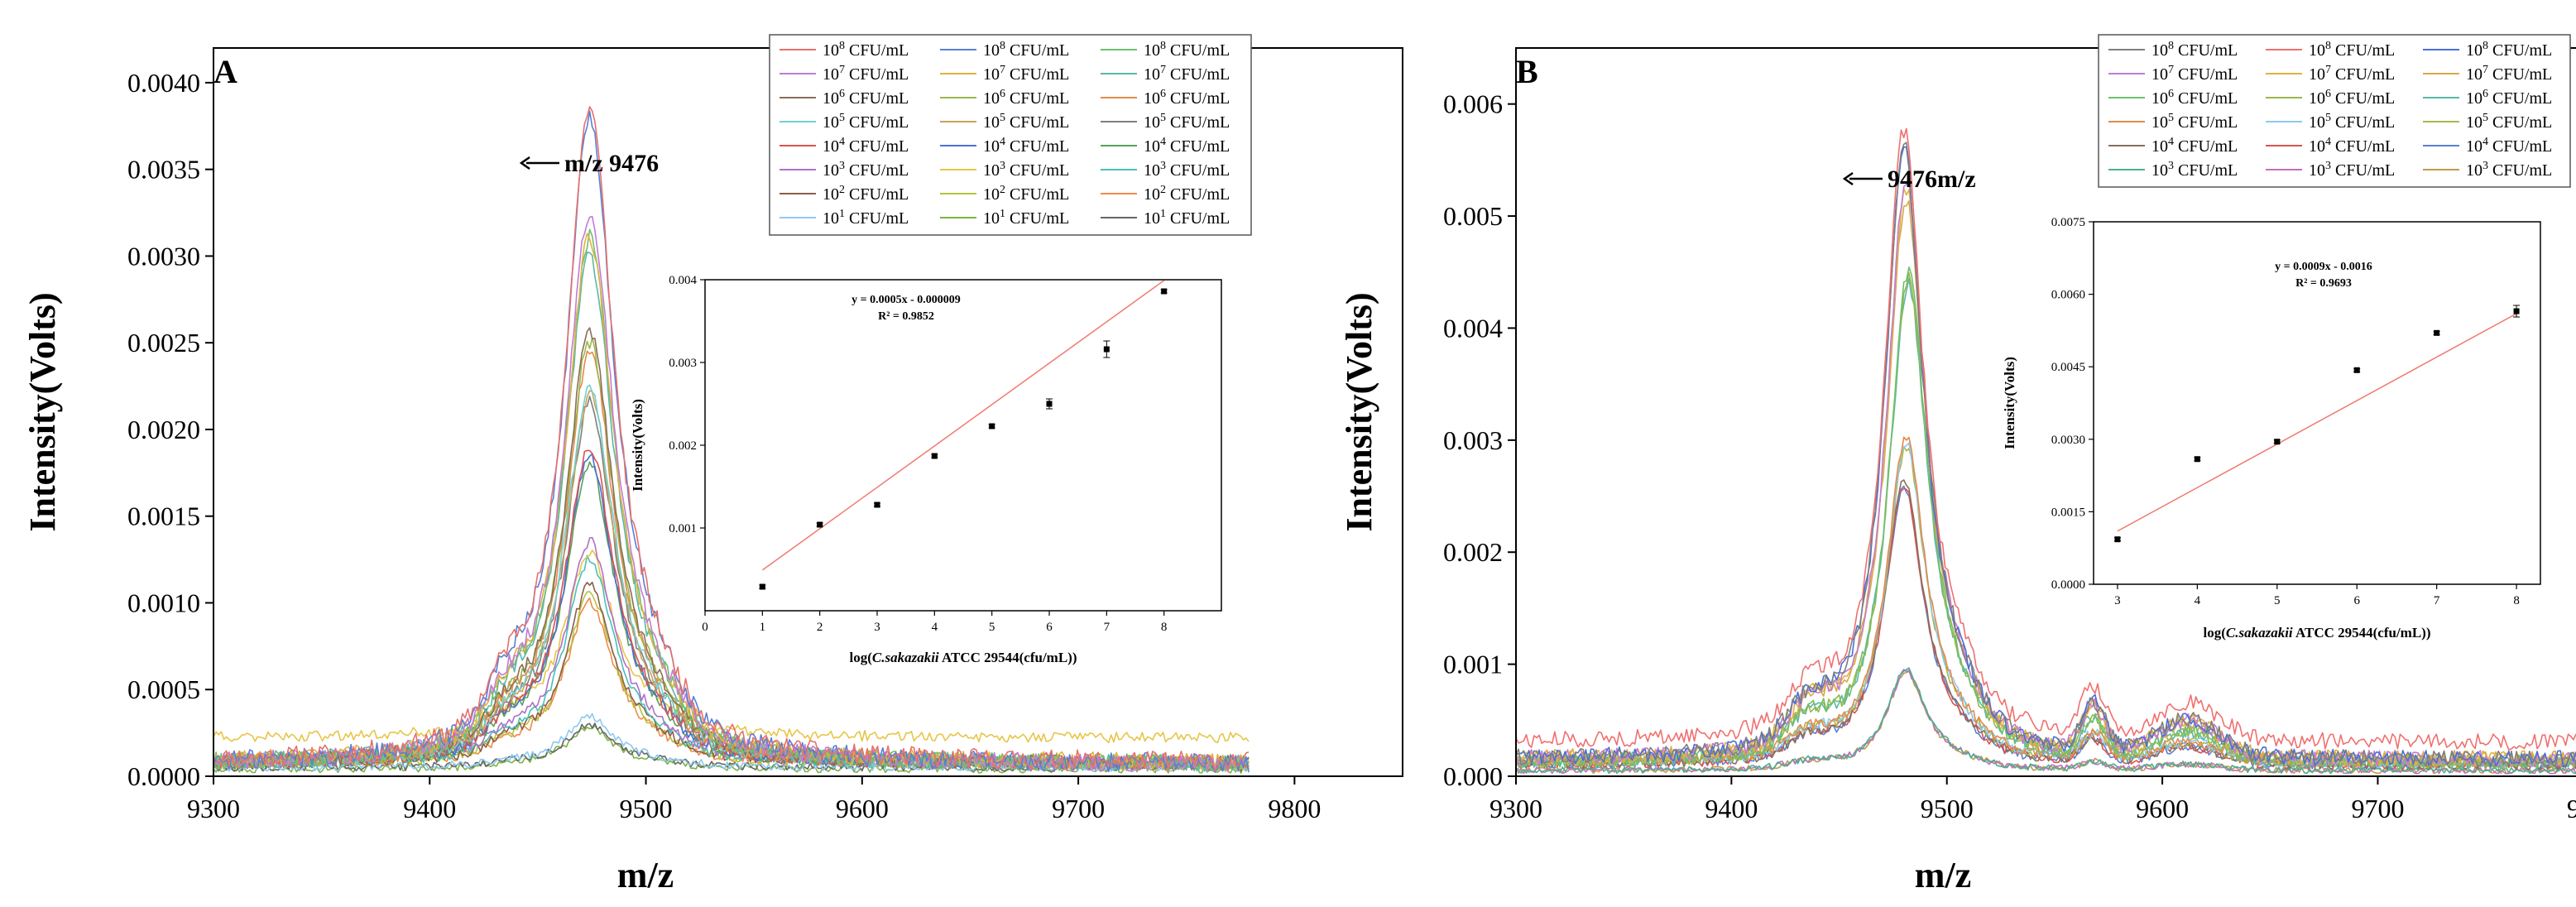 The width and height of the screenshot is (2576, 907). Describe the element at coordinates (1473, 776) in the screenshot. I see `panel-b-y-tick-label-0: 0.000` at that location.